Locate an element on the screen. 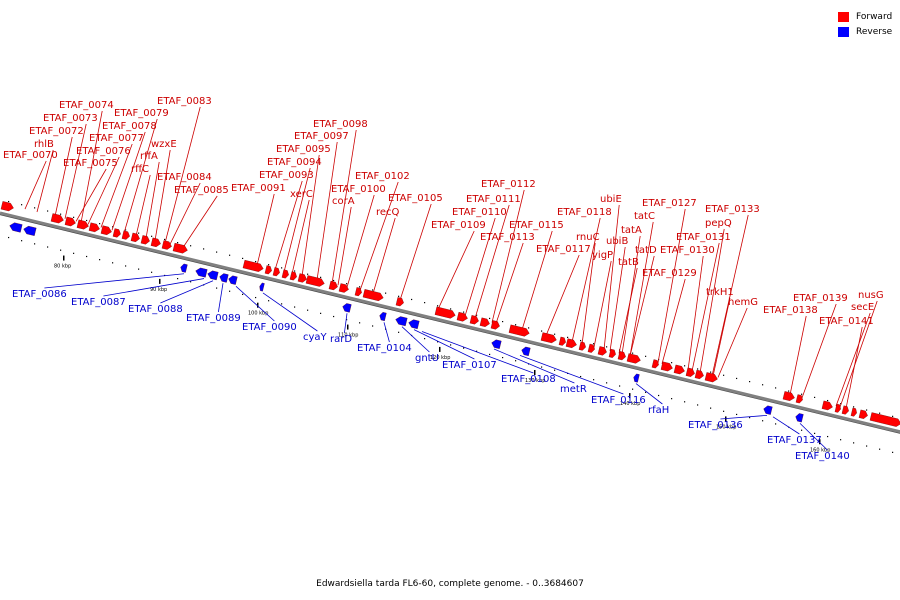 This screenshot has height=600, width=900. gene-label: ETAF_0137 is located at coordinates (794, 440).